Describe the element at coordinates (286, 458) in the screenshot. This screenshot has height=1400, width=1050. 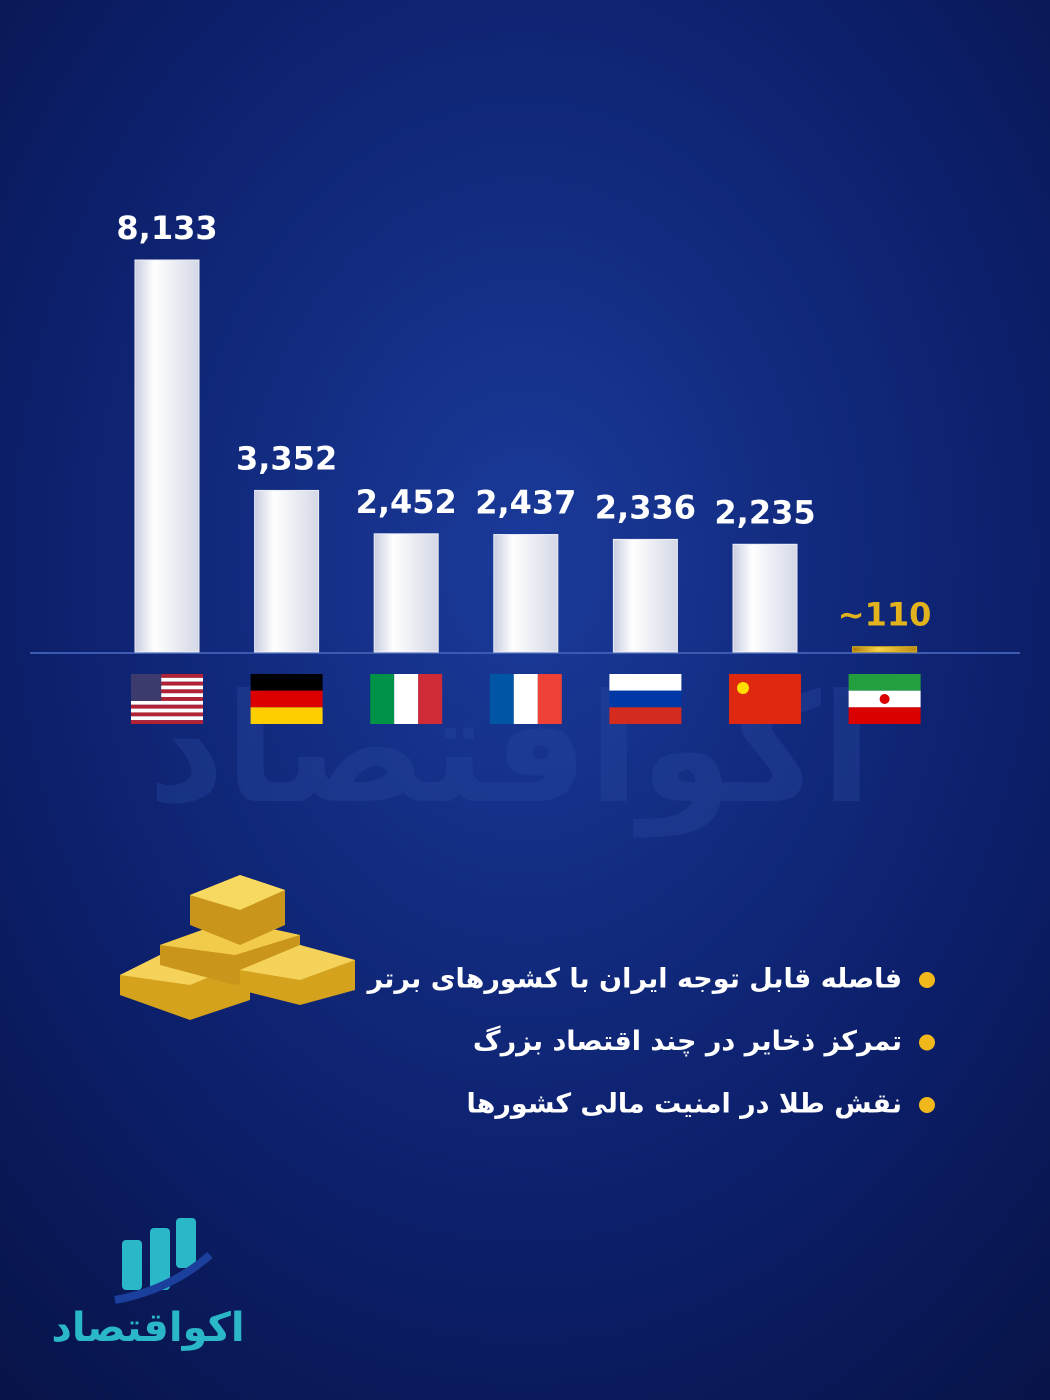
I see `value-label: 3,352` at that location.